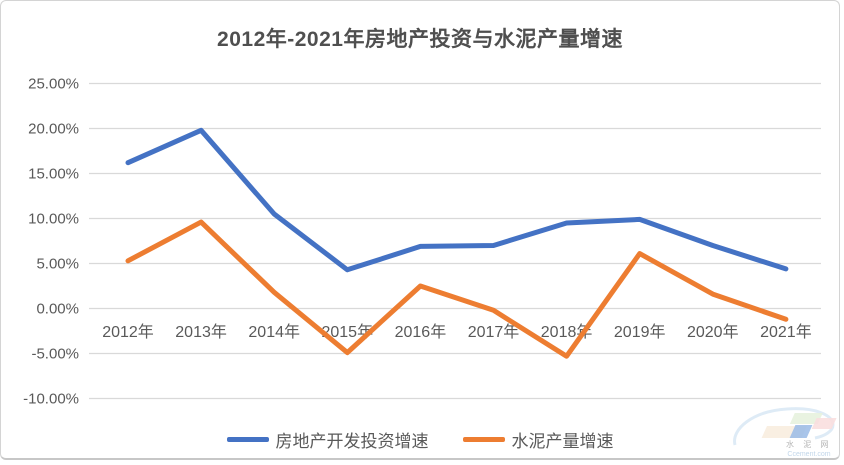 This screenshot has width=844, height=465. I want to click on x-axis-label: 2015年, so click(347, 332).